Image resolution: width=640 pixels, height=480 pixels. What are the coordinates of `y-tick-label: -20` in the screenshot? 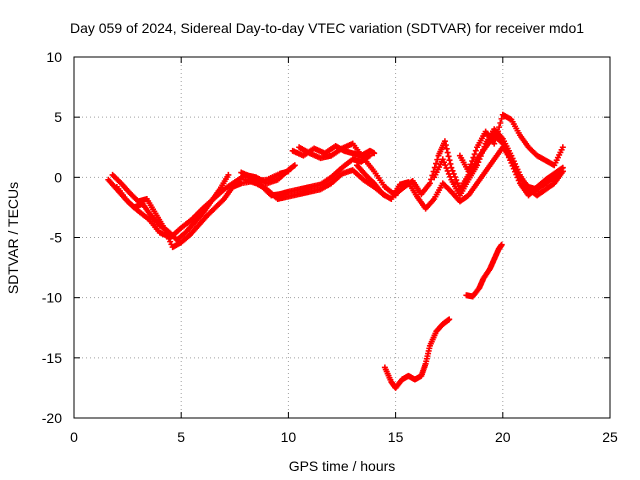 It's located at (52, 418).